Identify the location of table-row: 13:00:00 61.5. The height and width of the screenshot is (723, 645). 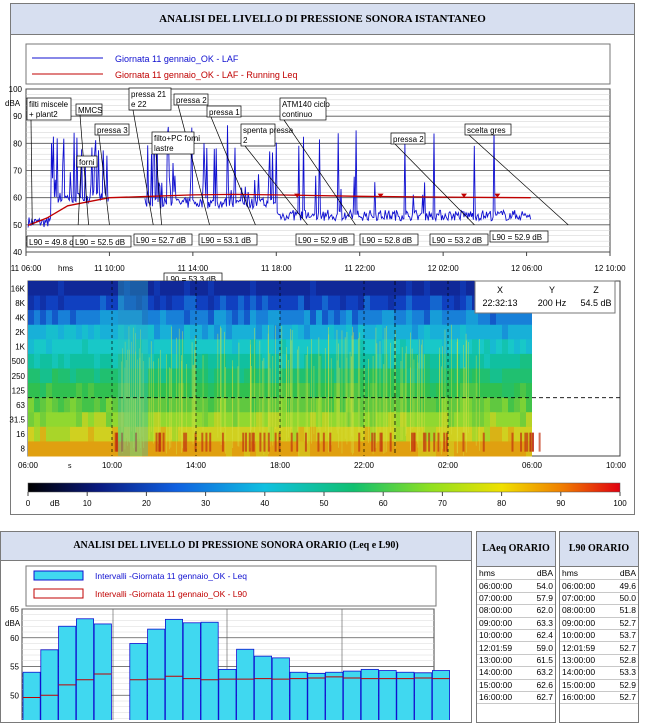
(516, 661).